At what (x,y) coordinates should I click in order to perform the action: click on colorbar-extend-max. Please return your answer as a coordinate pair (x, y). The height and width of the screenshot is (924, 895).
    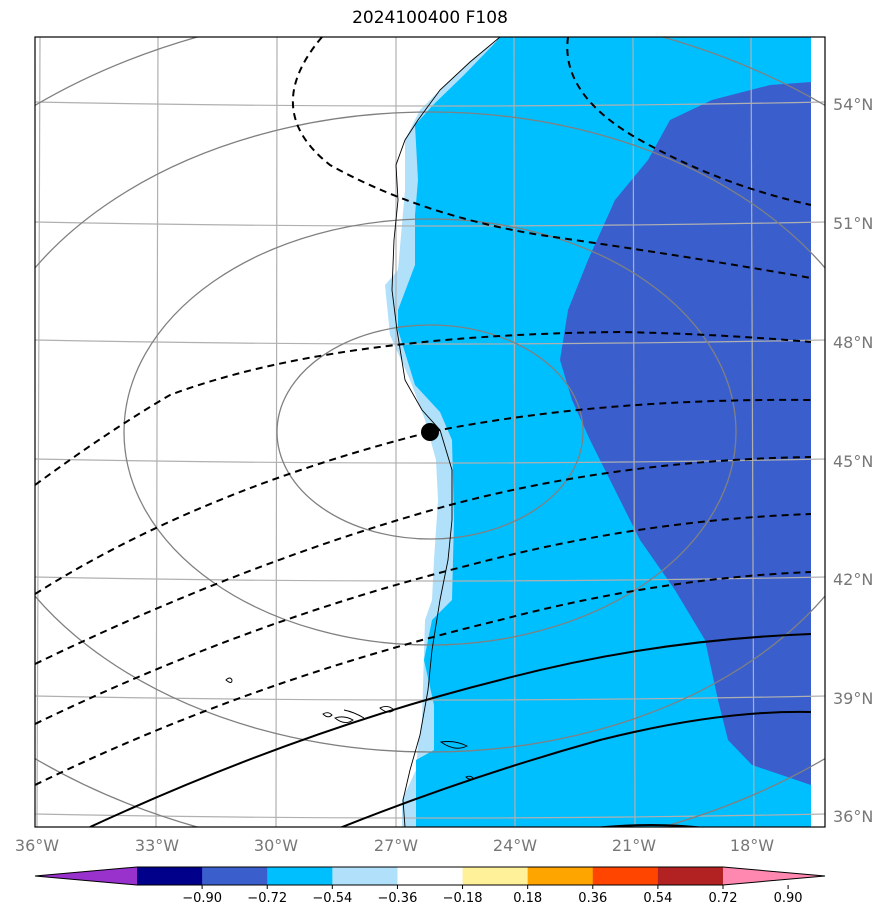
    Looking at the image, I should click on (774, 876).